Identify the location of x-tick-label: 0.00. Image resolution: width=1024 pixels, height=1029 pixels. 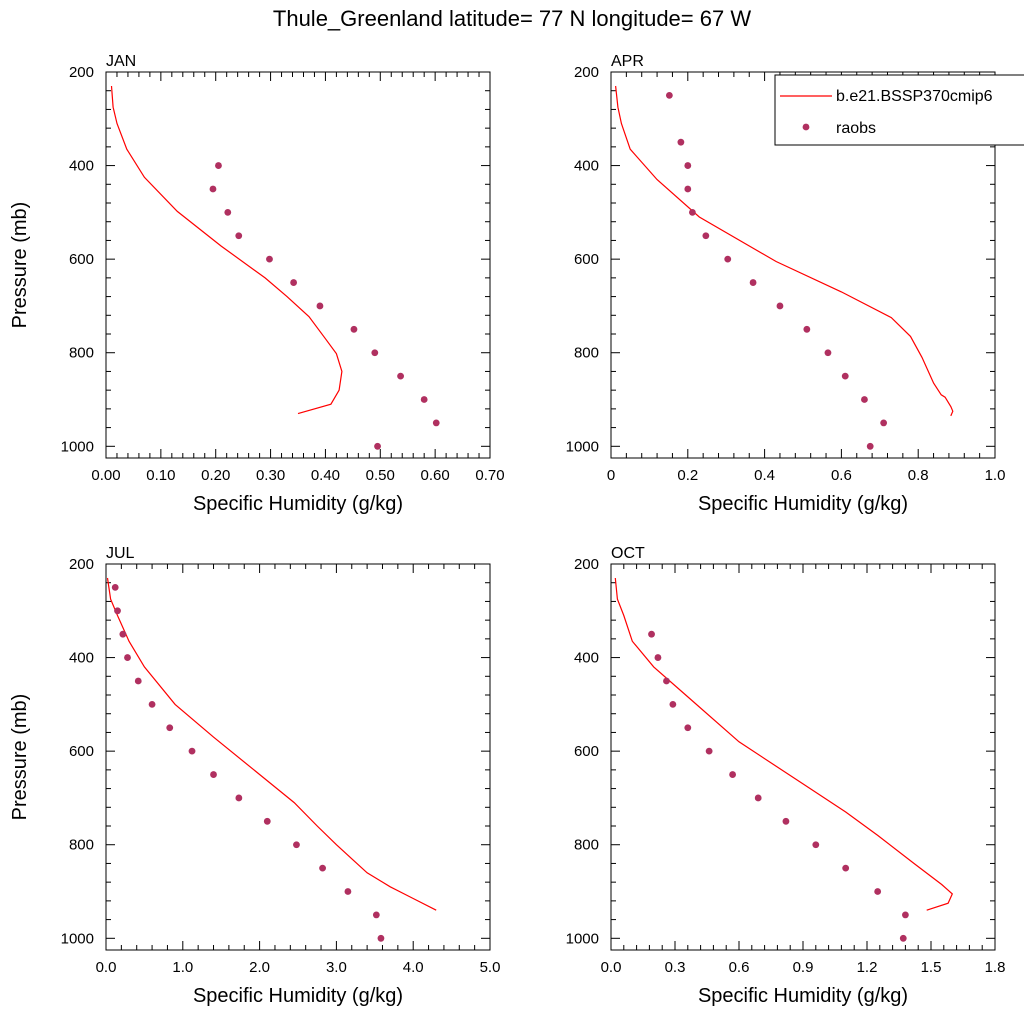
(105, 475).